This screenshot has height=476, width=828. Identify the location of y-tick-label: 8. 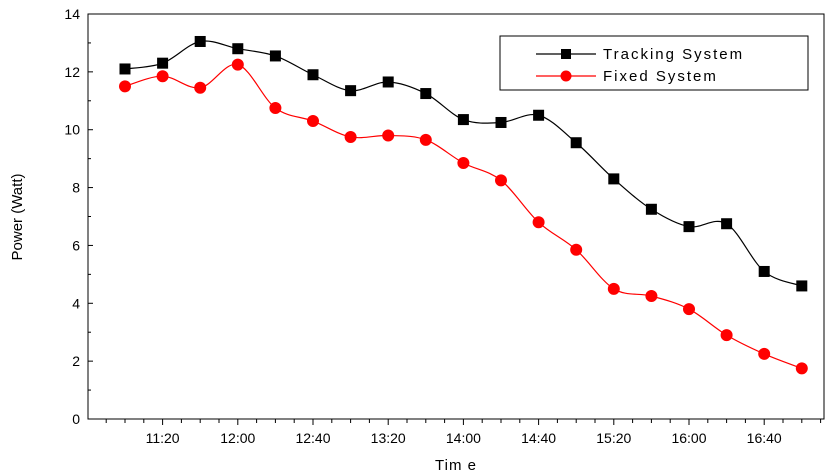
(76, 188).